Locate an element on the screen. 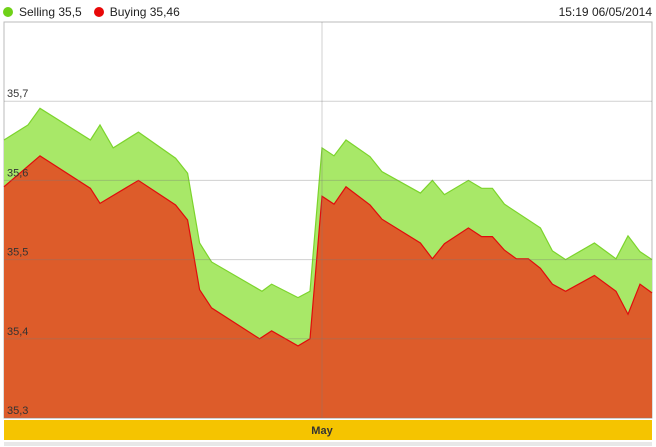  legend-selling: Selling 35,5 is located at coordinates (42, 12).